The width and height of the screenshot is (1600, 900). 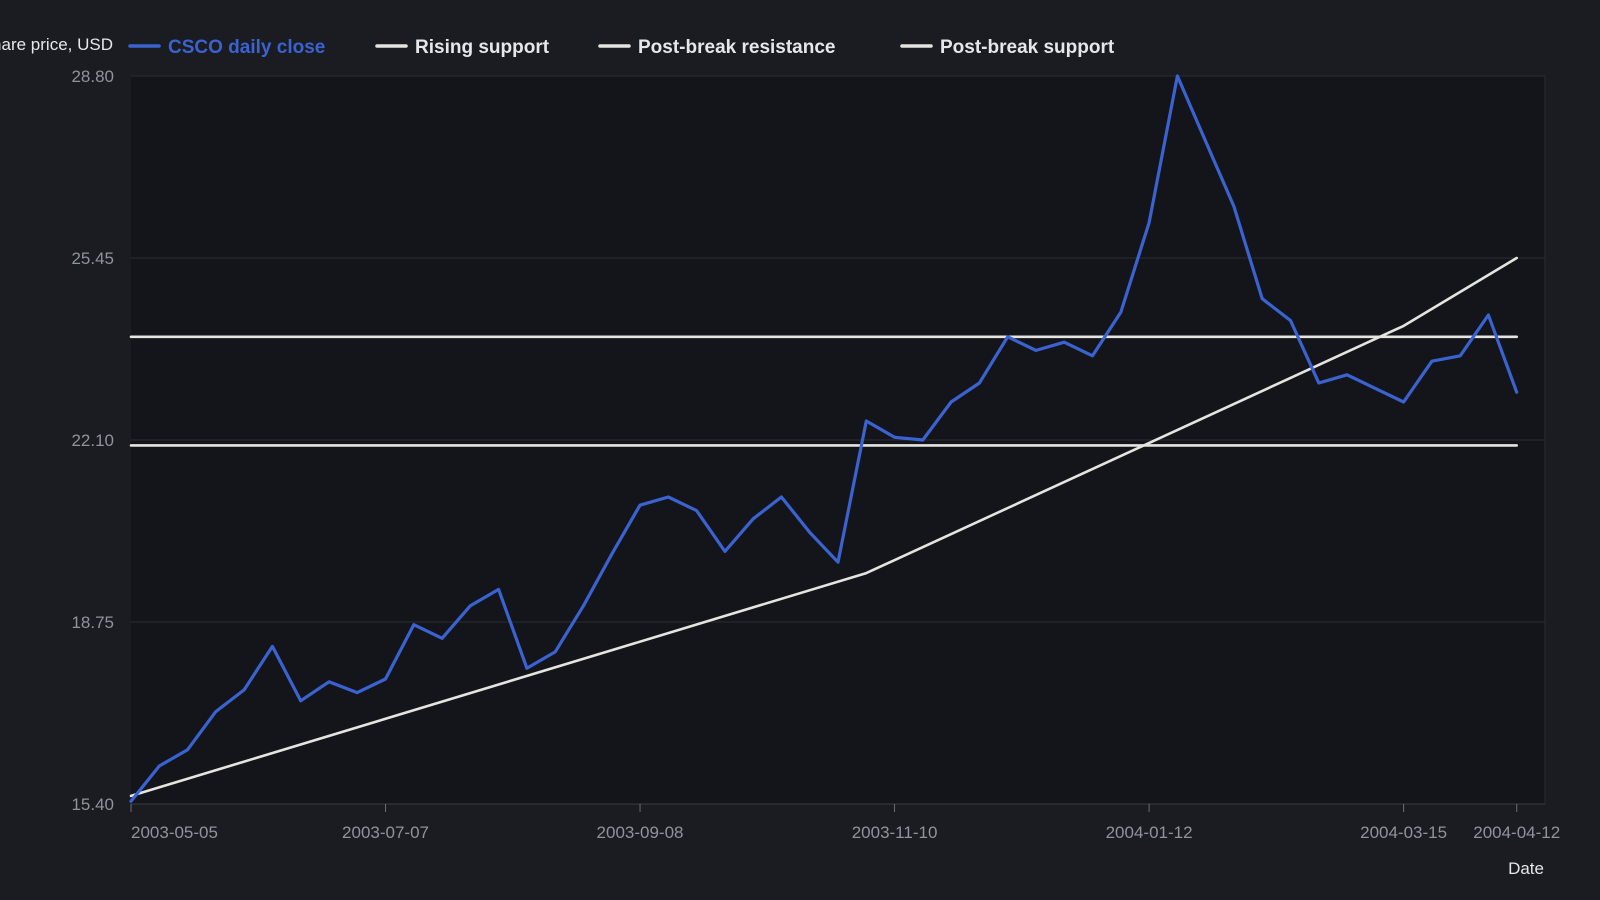 What do you see at coordinates (246, 47) in the screenshot?
I see `legend-label-csco-daily-close: CSCO daily close` at bounding box center [246, 47].